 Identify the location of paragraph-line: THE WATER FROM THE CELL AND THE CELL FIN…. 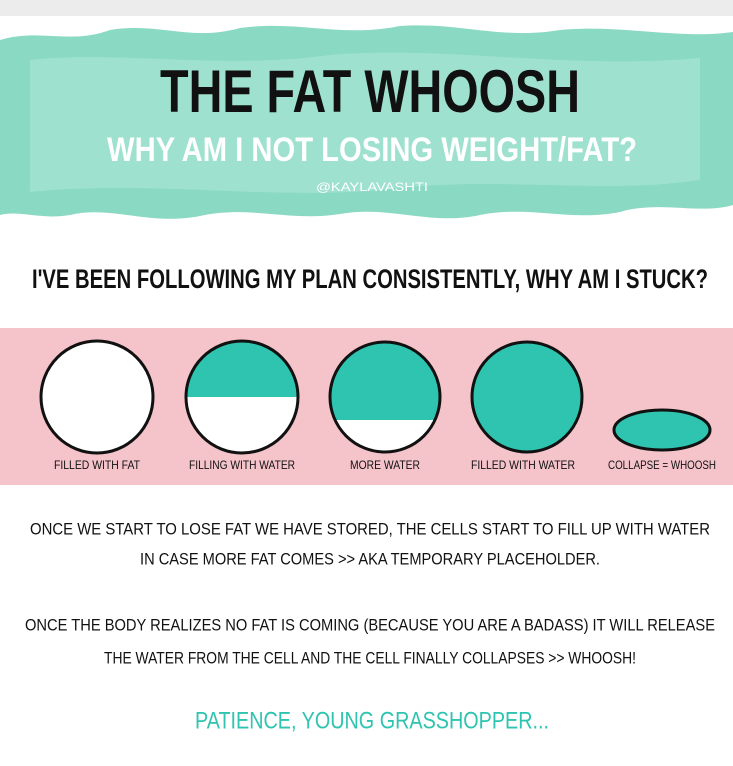
(370, 657).